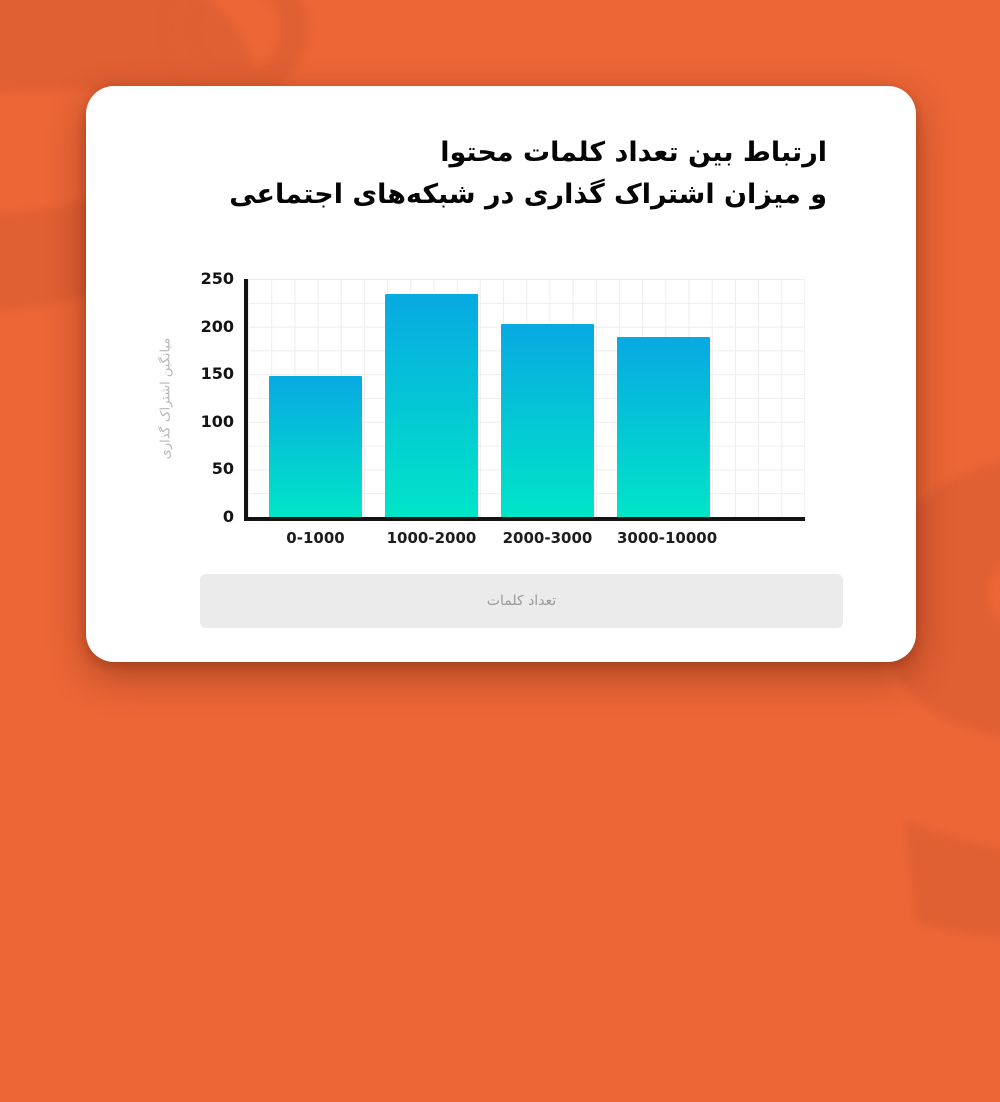 This screenshot has height=1102, width=1000. Describe the element at coordinates (160, 398) in the screenshot. I see `y-axis-ticks: 0 50 100 150 200 250` at that location.